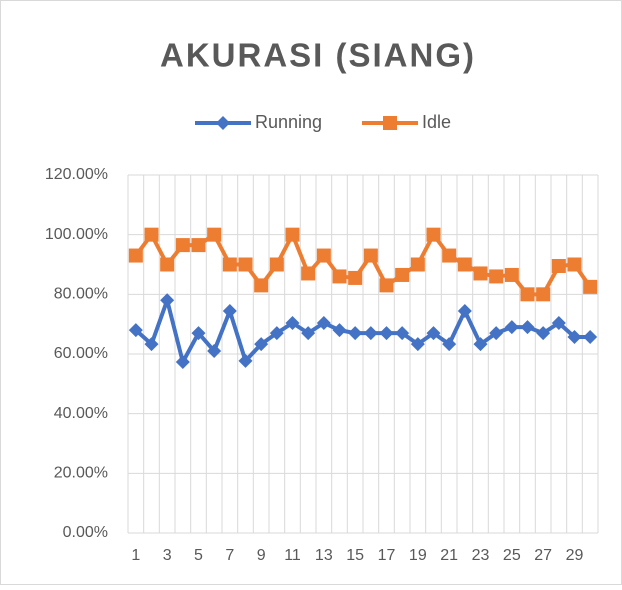  What do you see at coordinates (76, 234) in the screenshot?
I see `y-tick-label: 100.00%` at bounding box center [76, 234].